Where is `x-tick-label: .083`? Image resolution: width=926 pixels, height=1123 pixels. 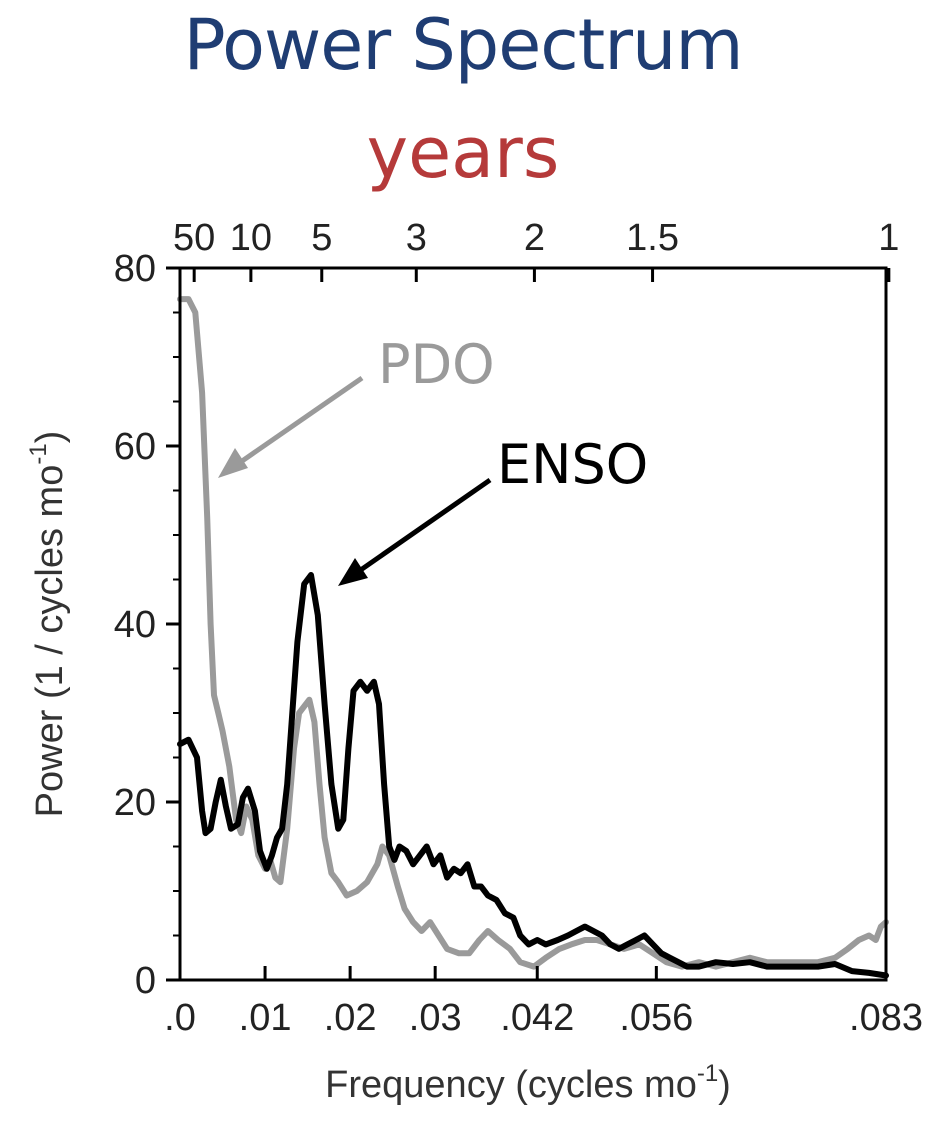
x-tick-label: .083 is located at coordinates (886, 1018).